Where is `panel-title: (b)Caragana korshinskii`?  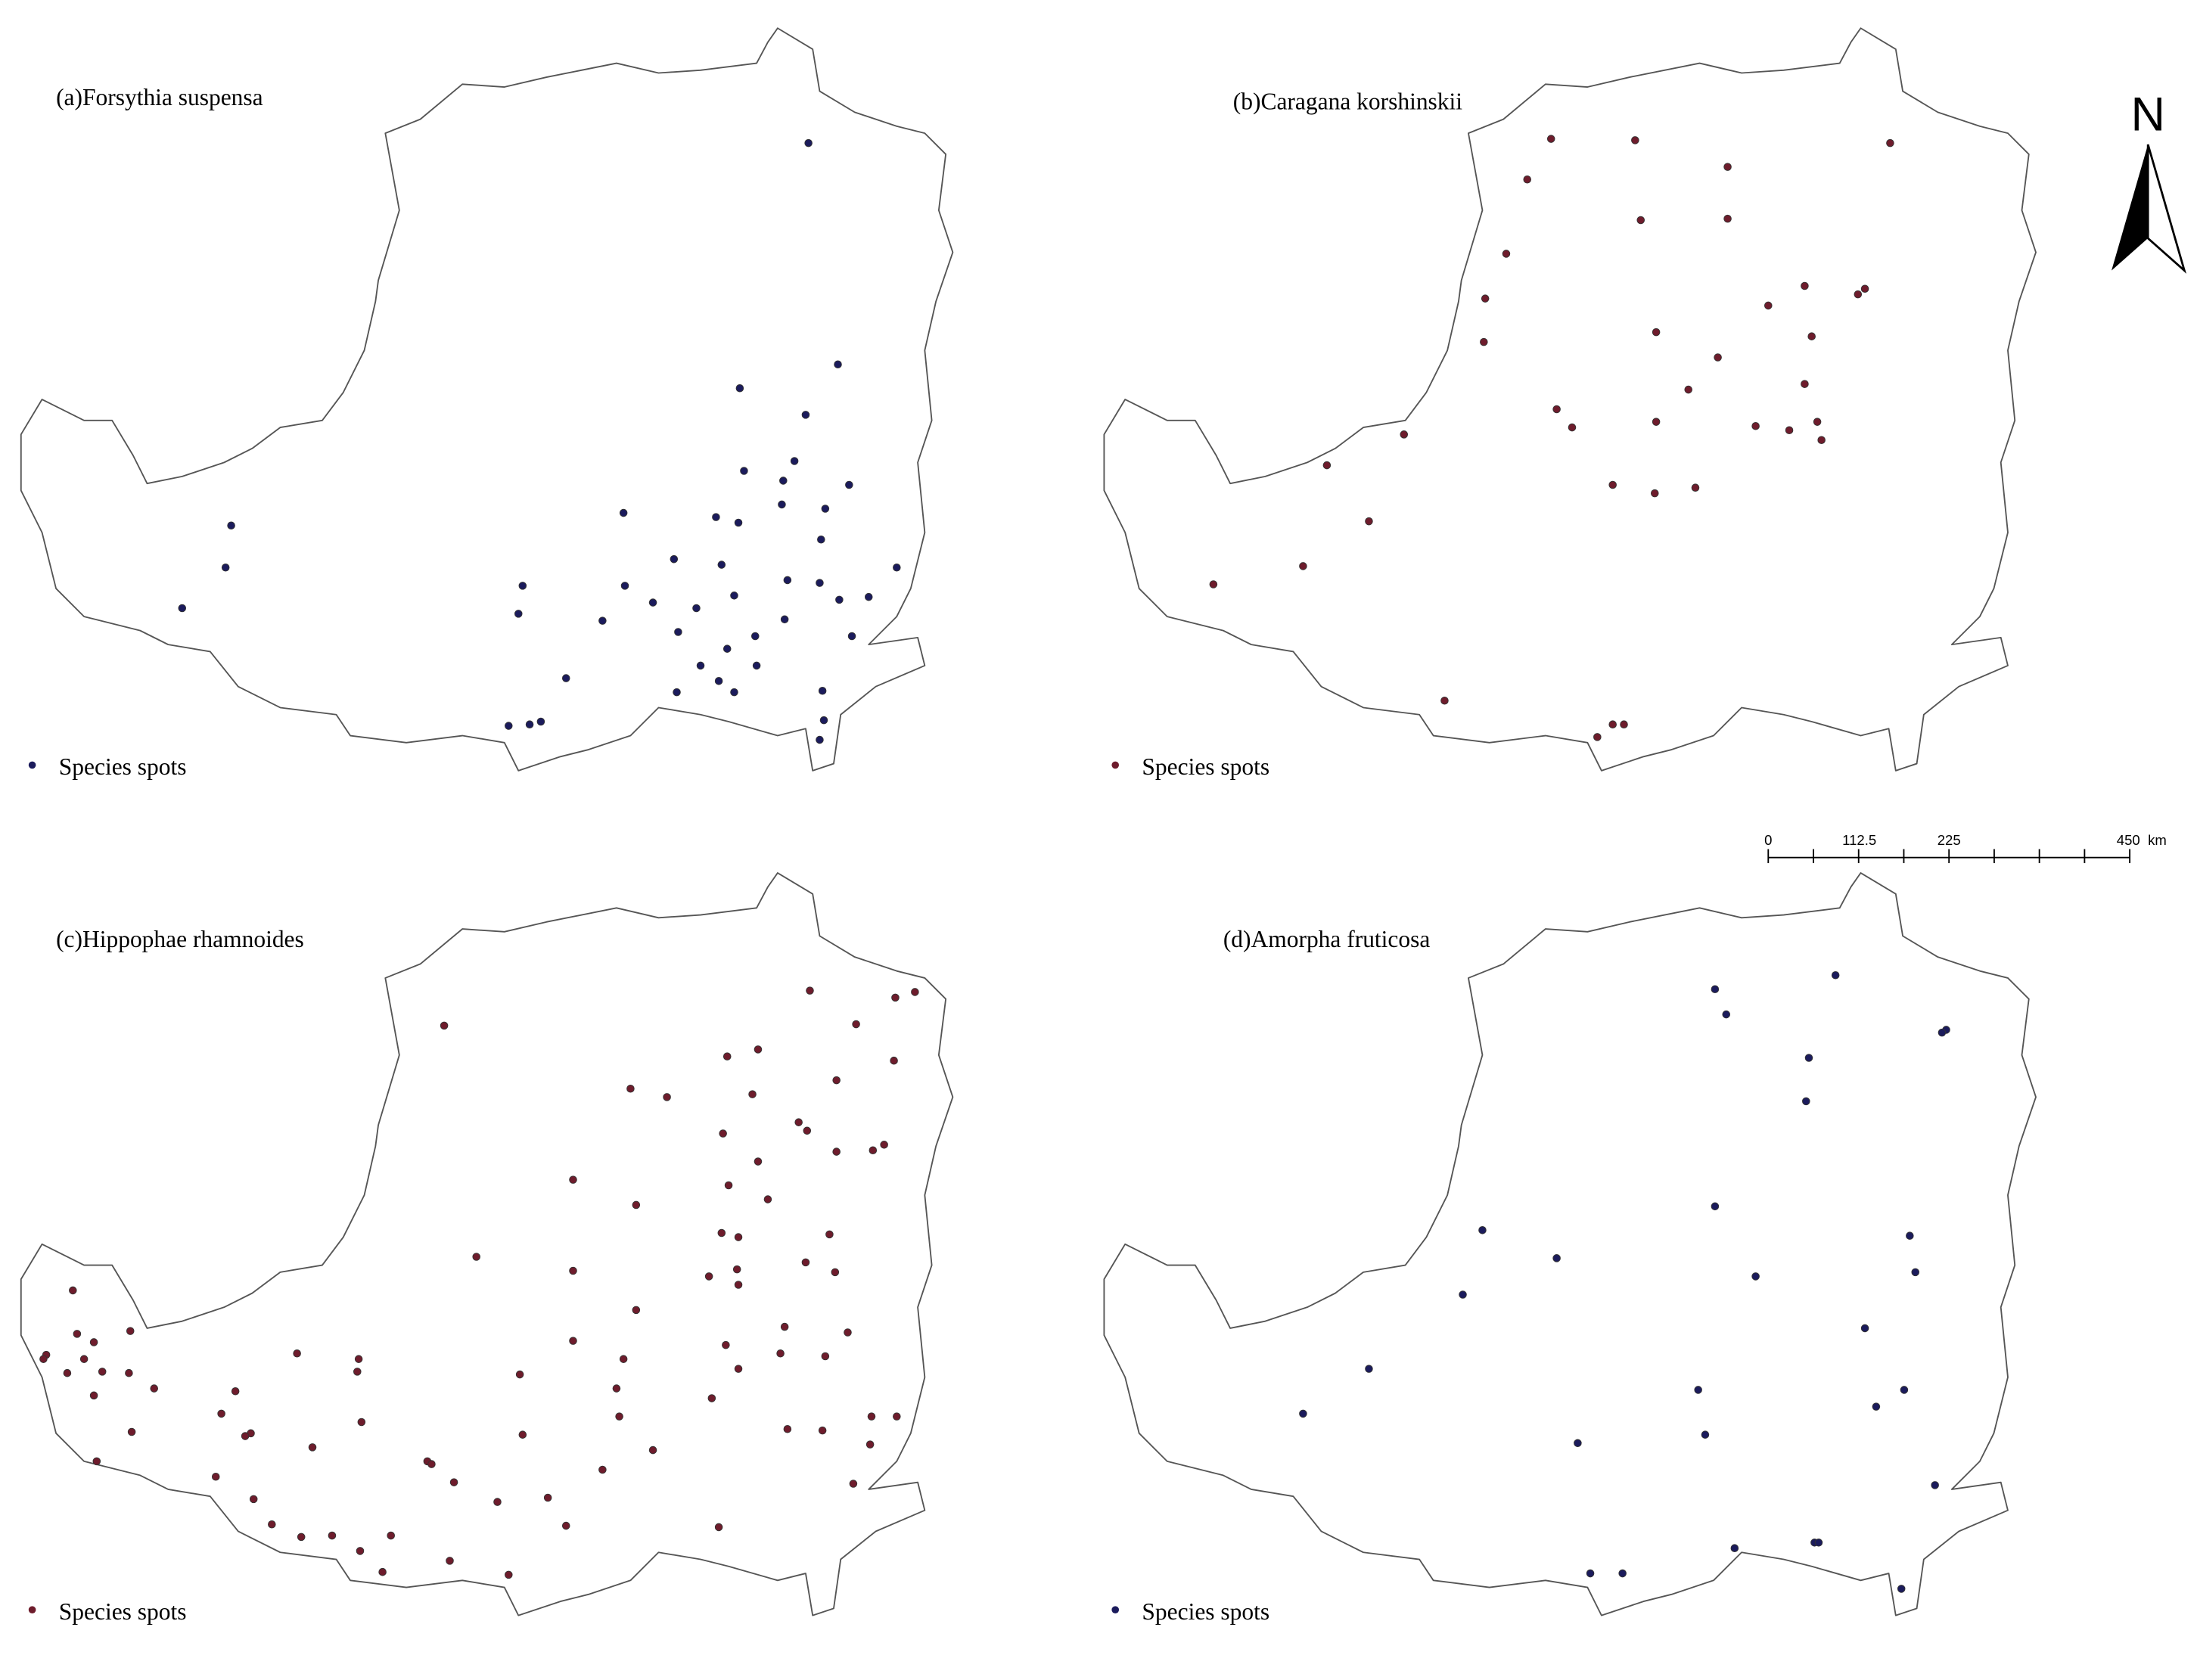 panel-title: (b)Caragana korshinskii is located at coordinates (1347, 102).